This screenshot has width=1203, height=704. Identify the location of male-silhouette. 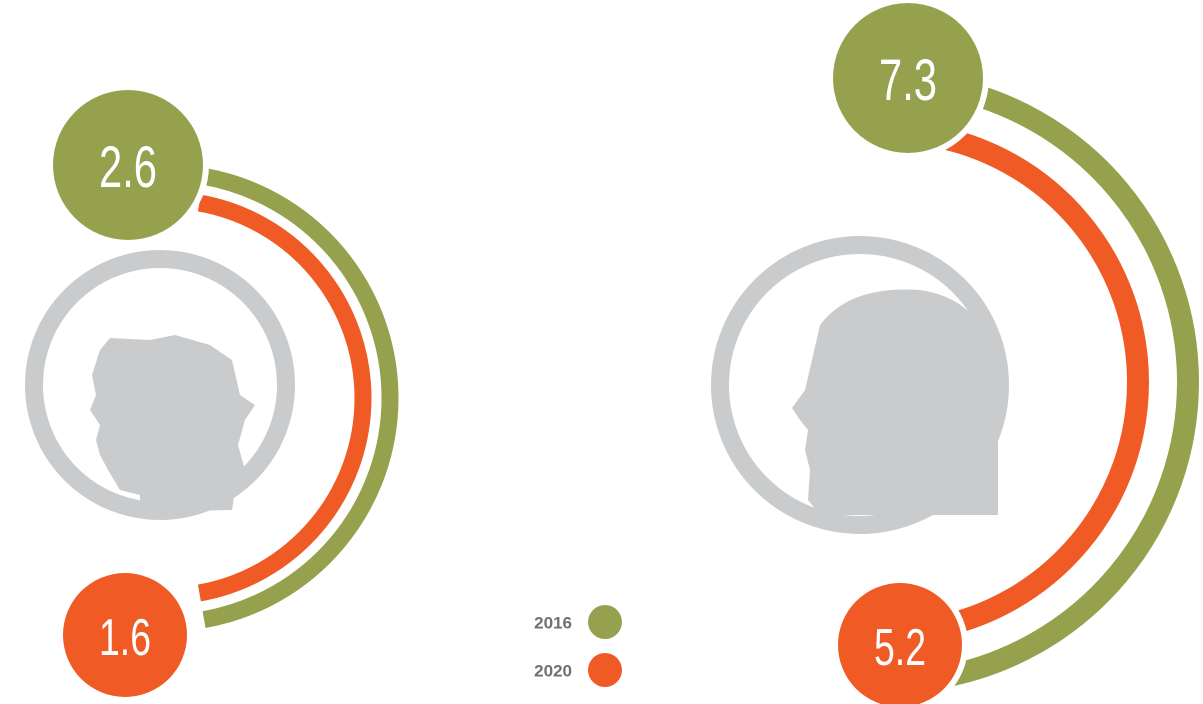
(172, 423).